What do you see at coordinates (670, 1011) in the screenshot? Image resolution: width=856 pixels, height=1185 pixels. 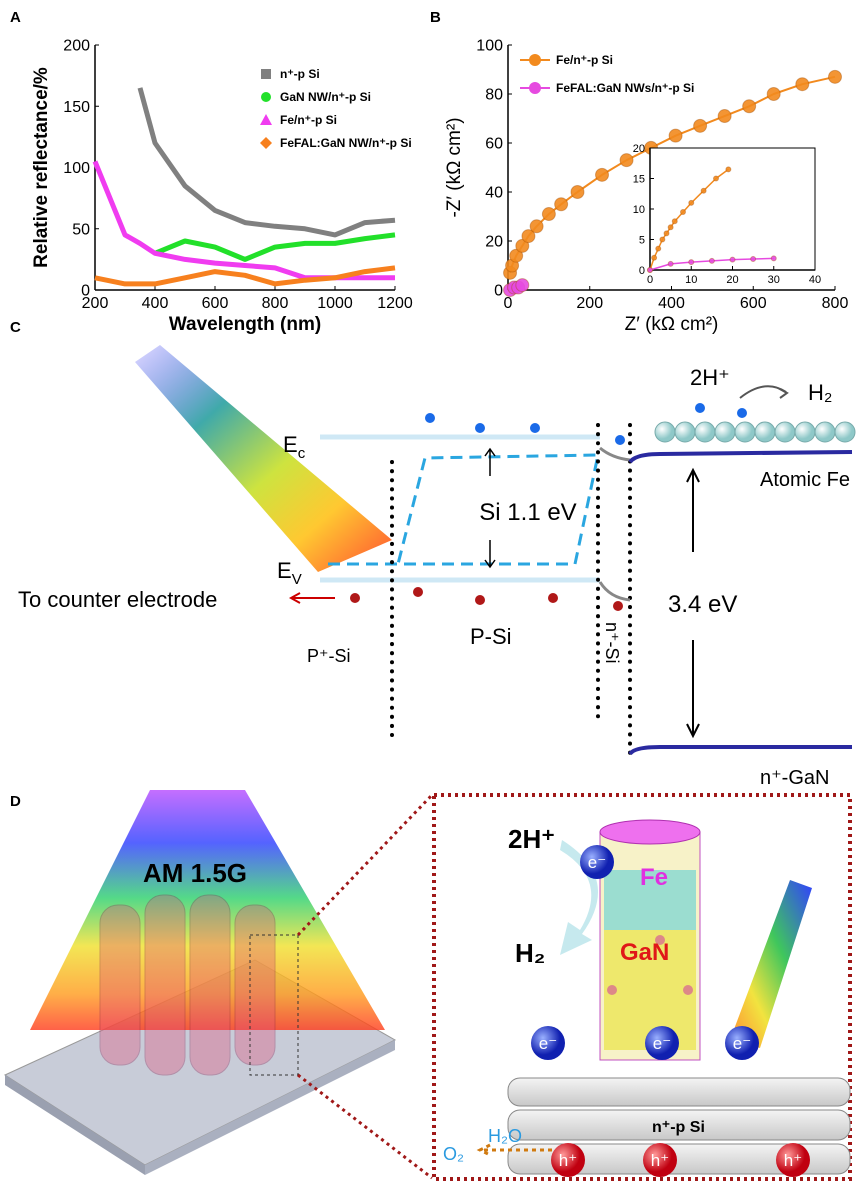 I see `carriers: e⁻ e⁻ e⁻ e⁻ h⁺ h⁺ h⁺` at bounding box center [670, 1011].